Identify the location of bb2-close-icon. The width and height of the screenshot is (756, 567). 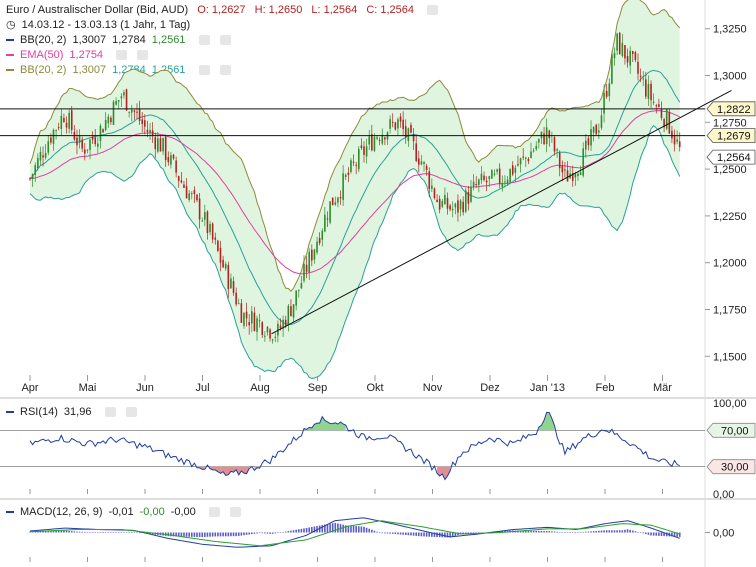
(225, 70).